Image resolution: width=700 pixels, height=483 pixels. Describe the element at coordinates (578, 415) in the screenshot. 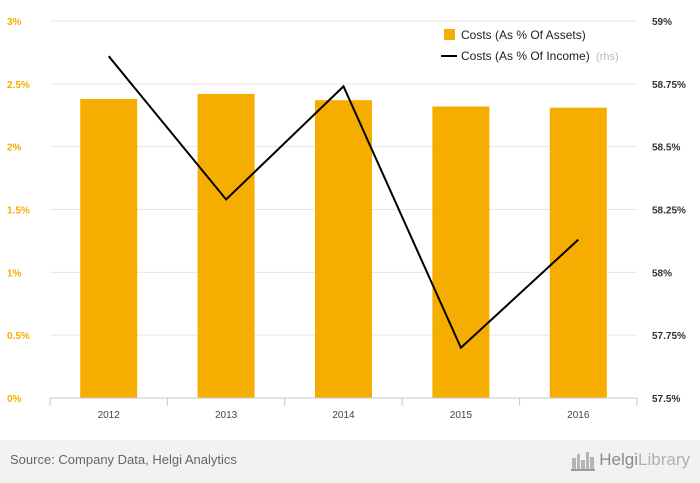

I see `x-tick-label: 2016` at that location.